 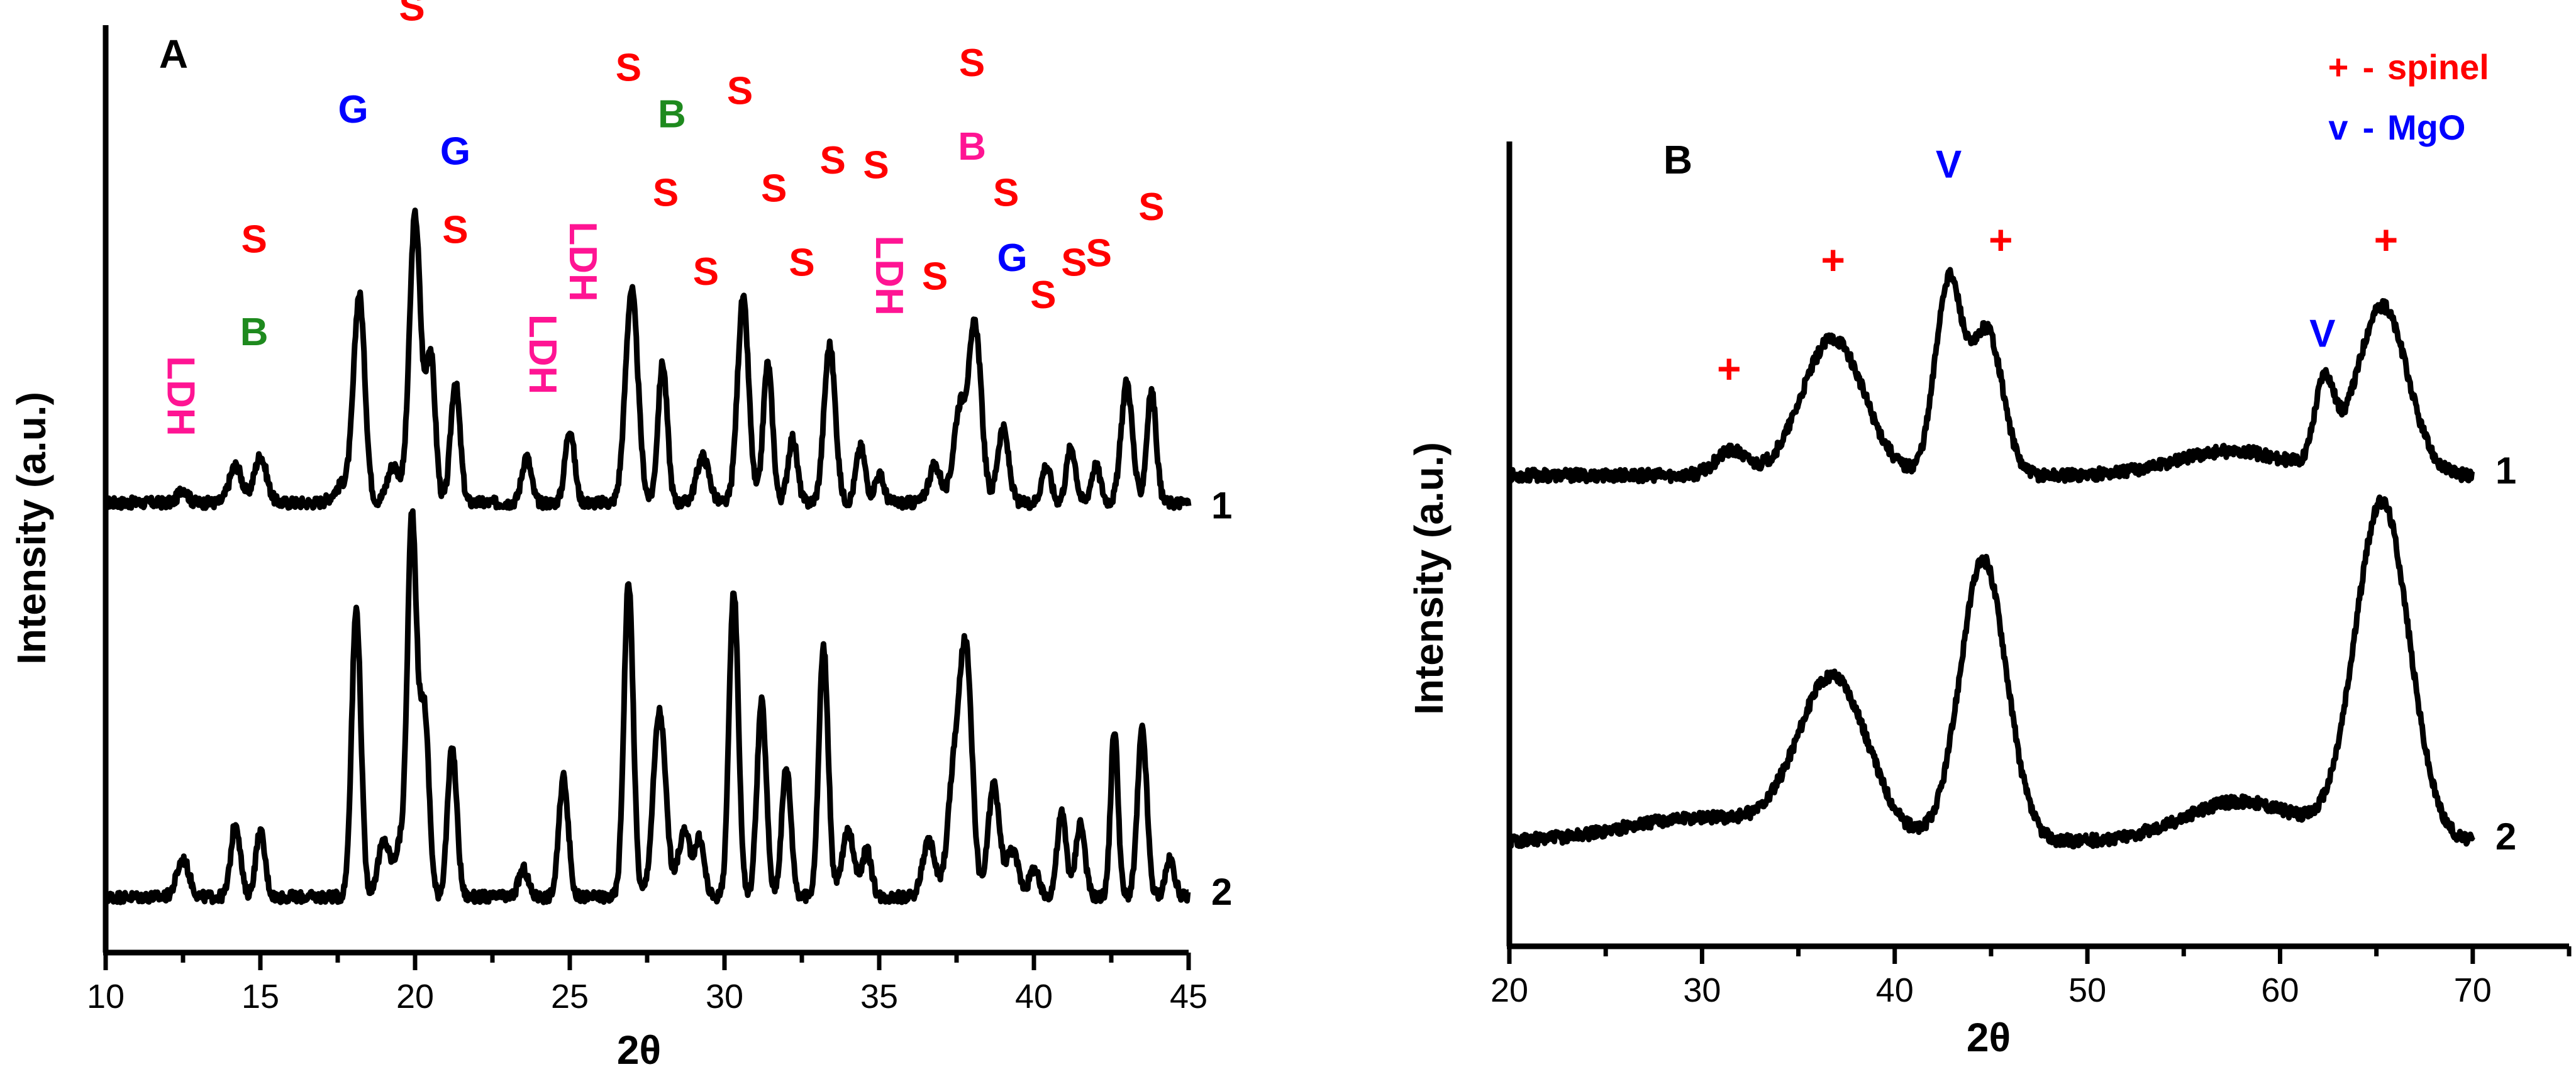 What do you see at coordinates (2438, 67) in the screenshot?
I see `legend-label-spinel: spinel` at bounding box center [2438, 67].